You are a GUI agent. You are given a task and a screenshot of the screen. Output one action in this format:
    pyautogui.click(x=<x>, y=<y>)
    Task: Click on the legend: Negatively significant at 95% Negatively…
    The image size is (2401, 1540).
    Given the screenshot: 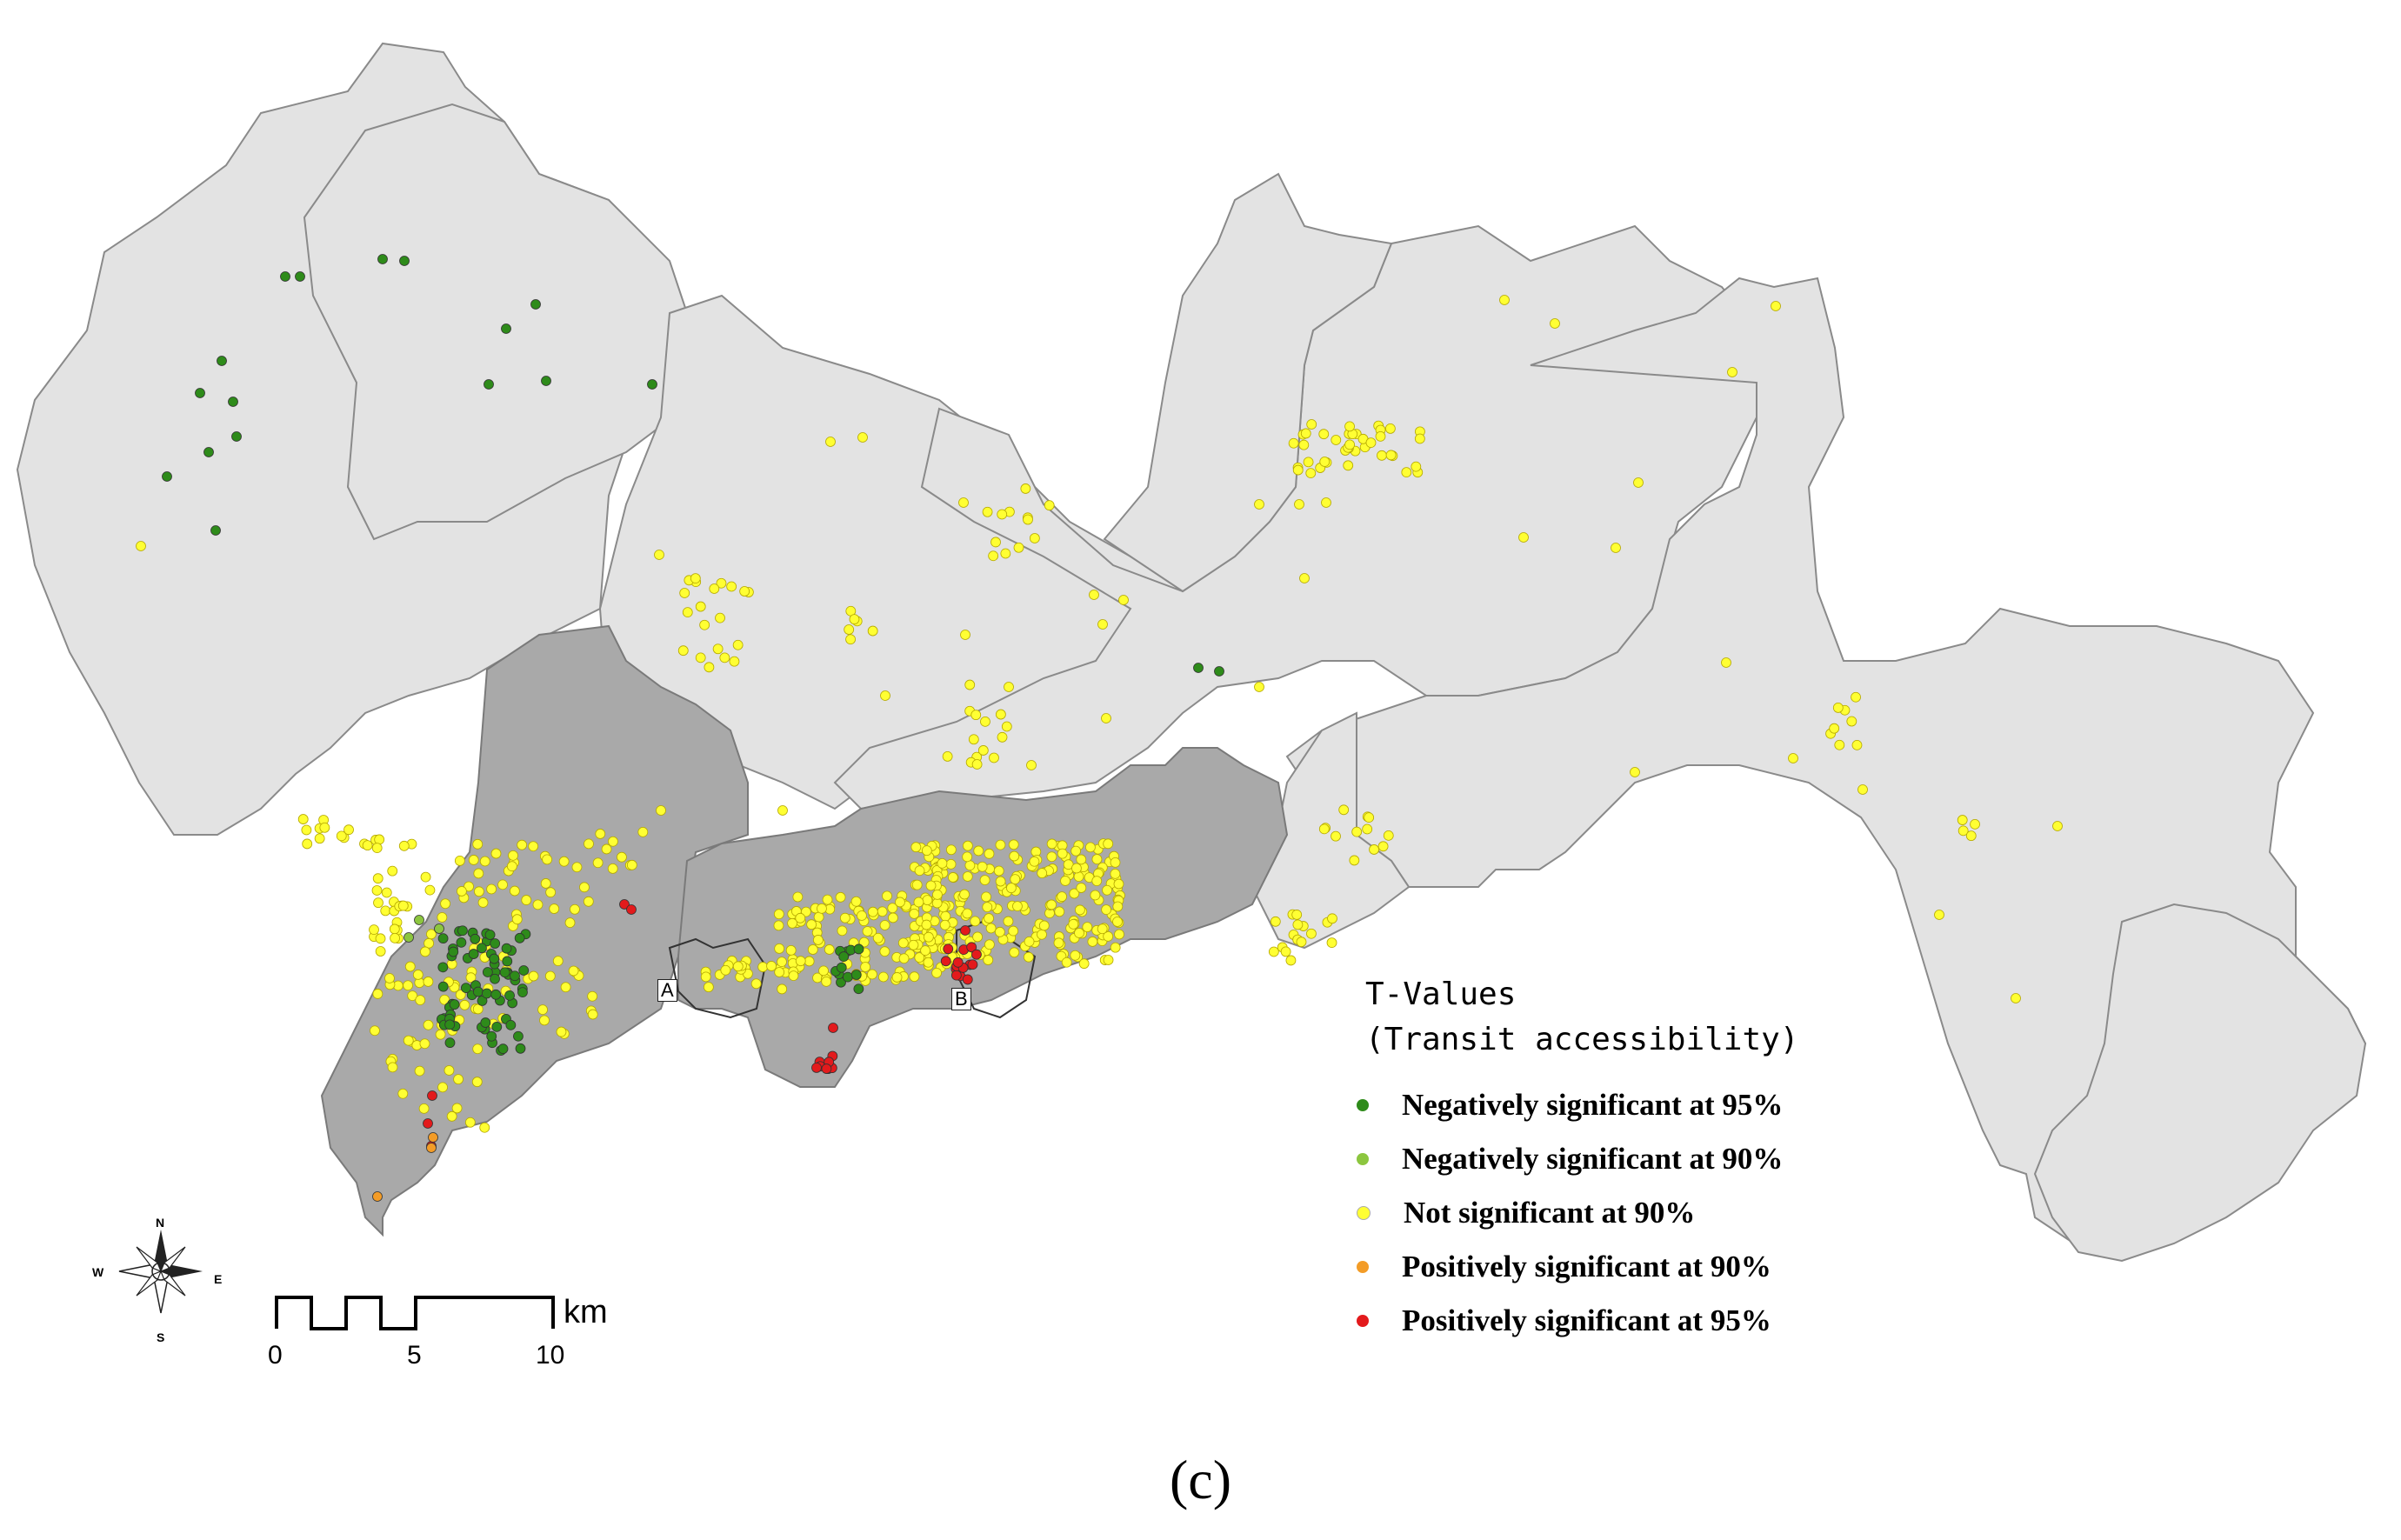 What is the action you would take?
    pyautogui.click(x=1570, y=1213)
    